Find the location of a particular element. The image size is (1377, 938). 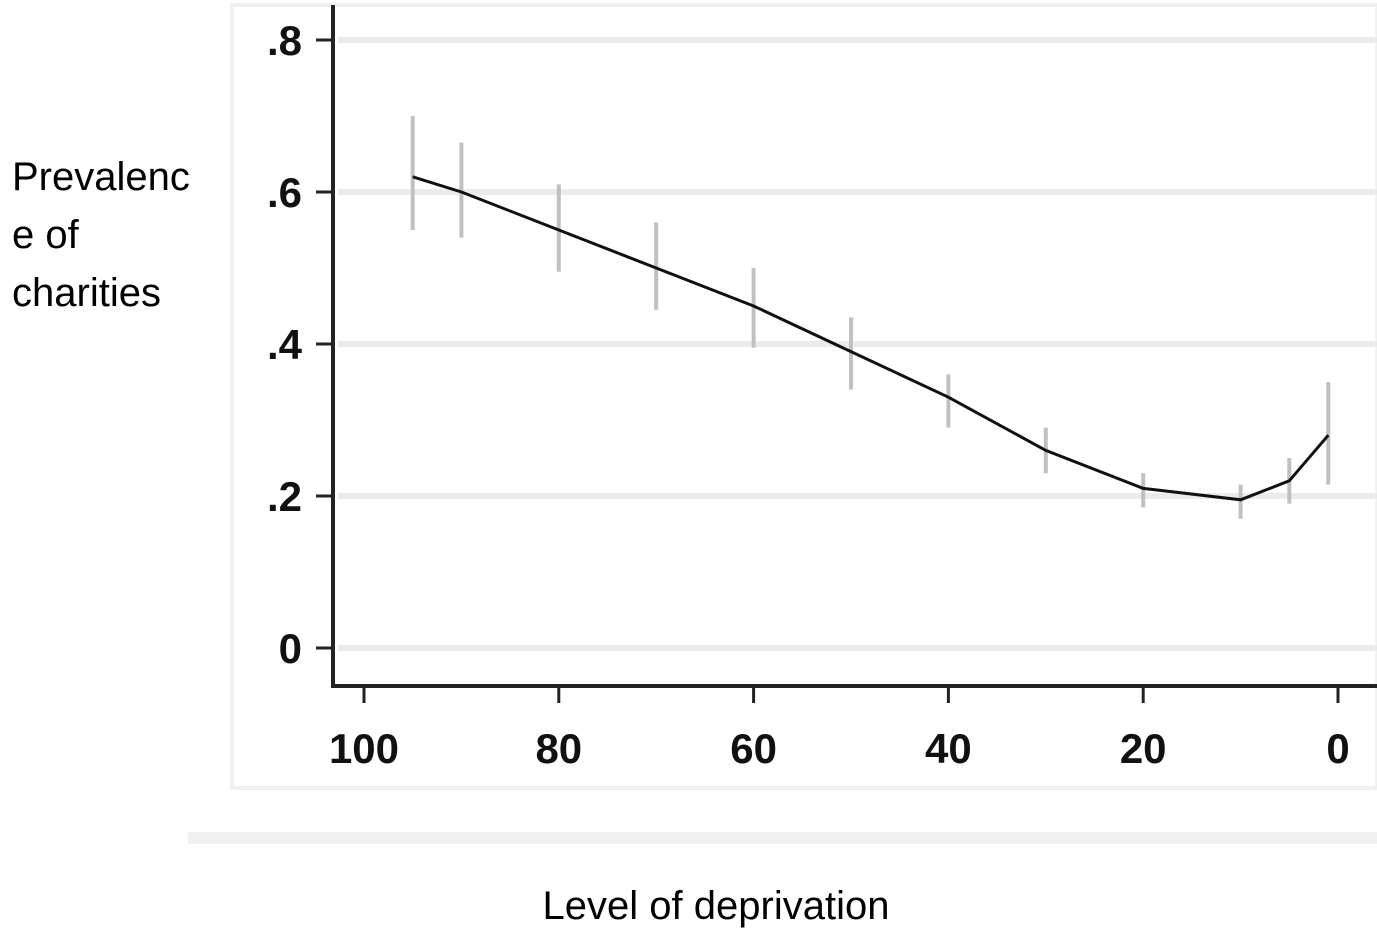

lower-separator is located at coordinates (782, 838).